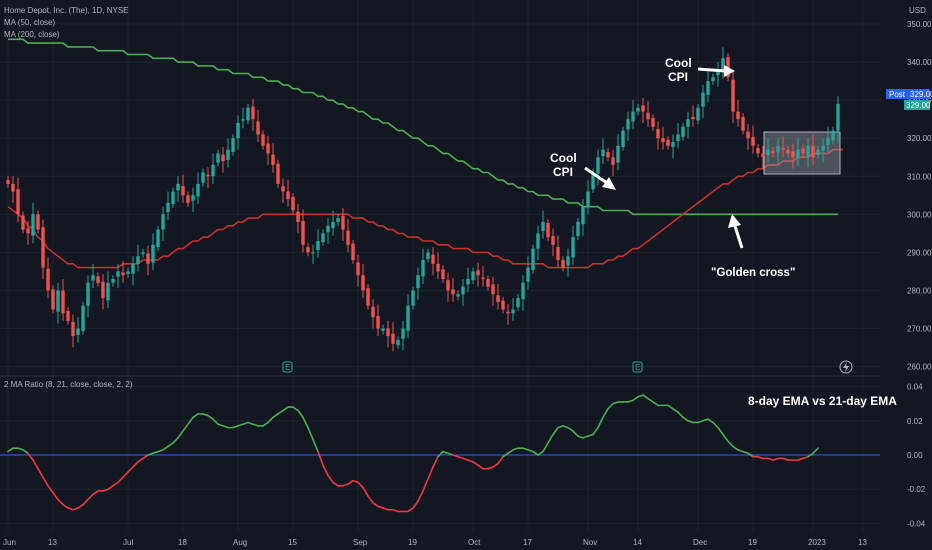  What do you see at coordinates (678, 77) in the screenshot?
I see `cool-cpi-1-line2: CPI` at bounding box center [678, 77].